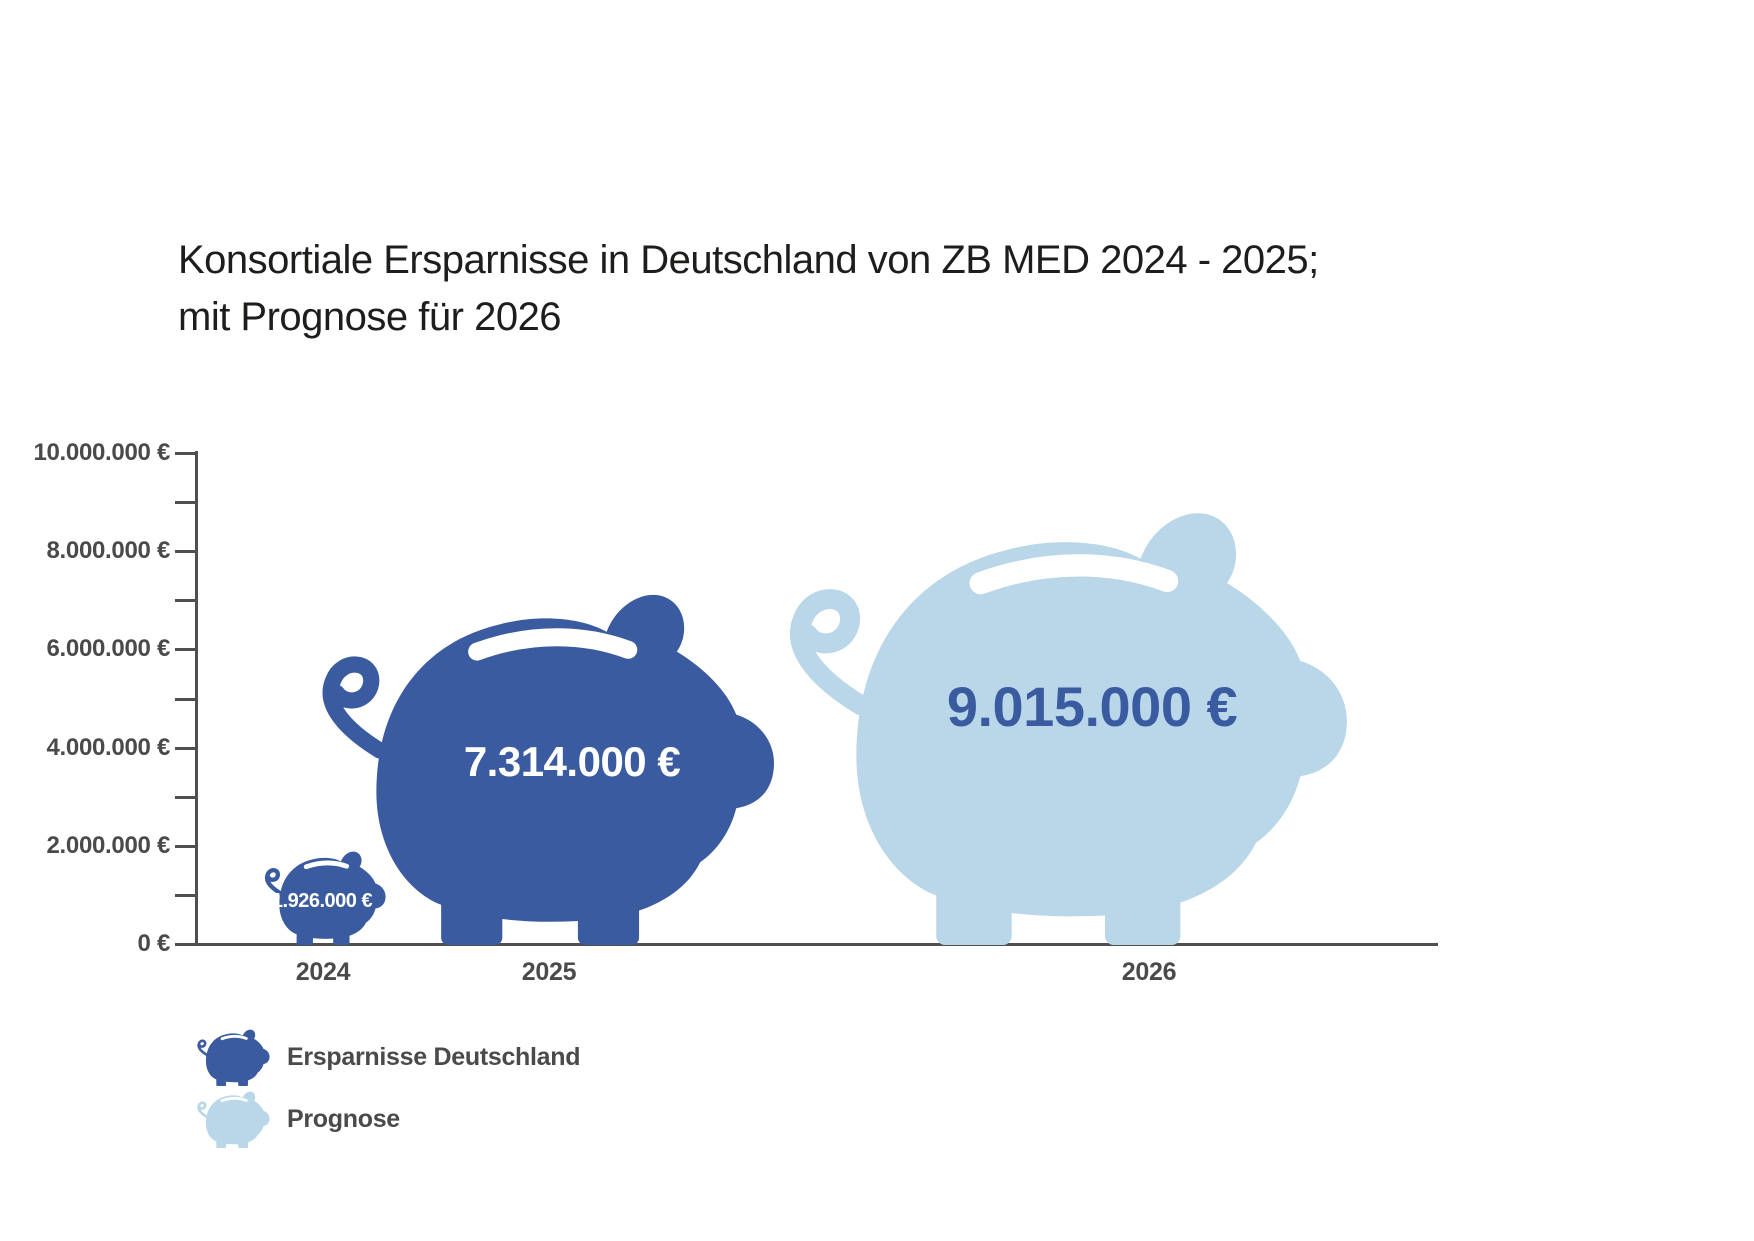 The width and height of the screenshot is (1754, 1241). I want to click on chart-title-line2: mit Prognose für 2026, so click(370, 317).